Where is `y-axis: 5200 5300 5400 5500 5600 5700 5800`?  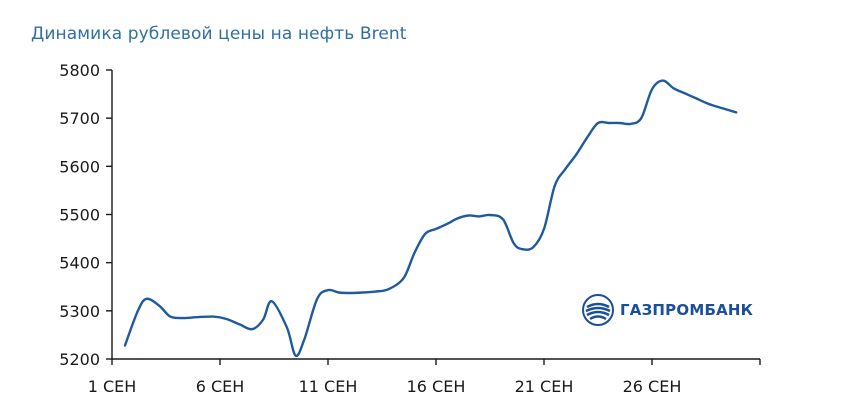 y-axis: 5200 5300 5400 5500 5600 5700 5800 is located at coordinates (86, 215).